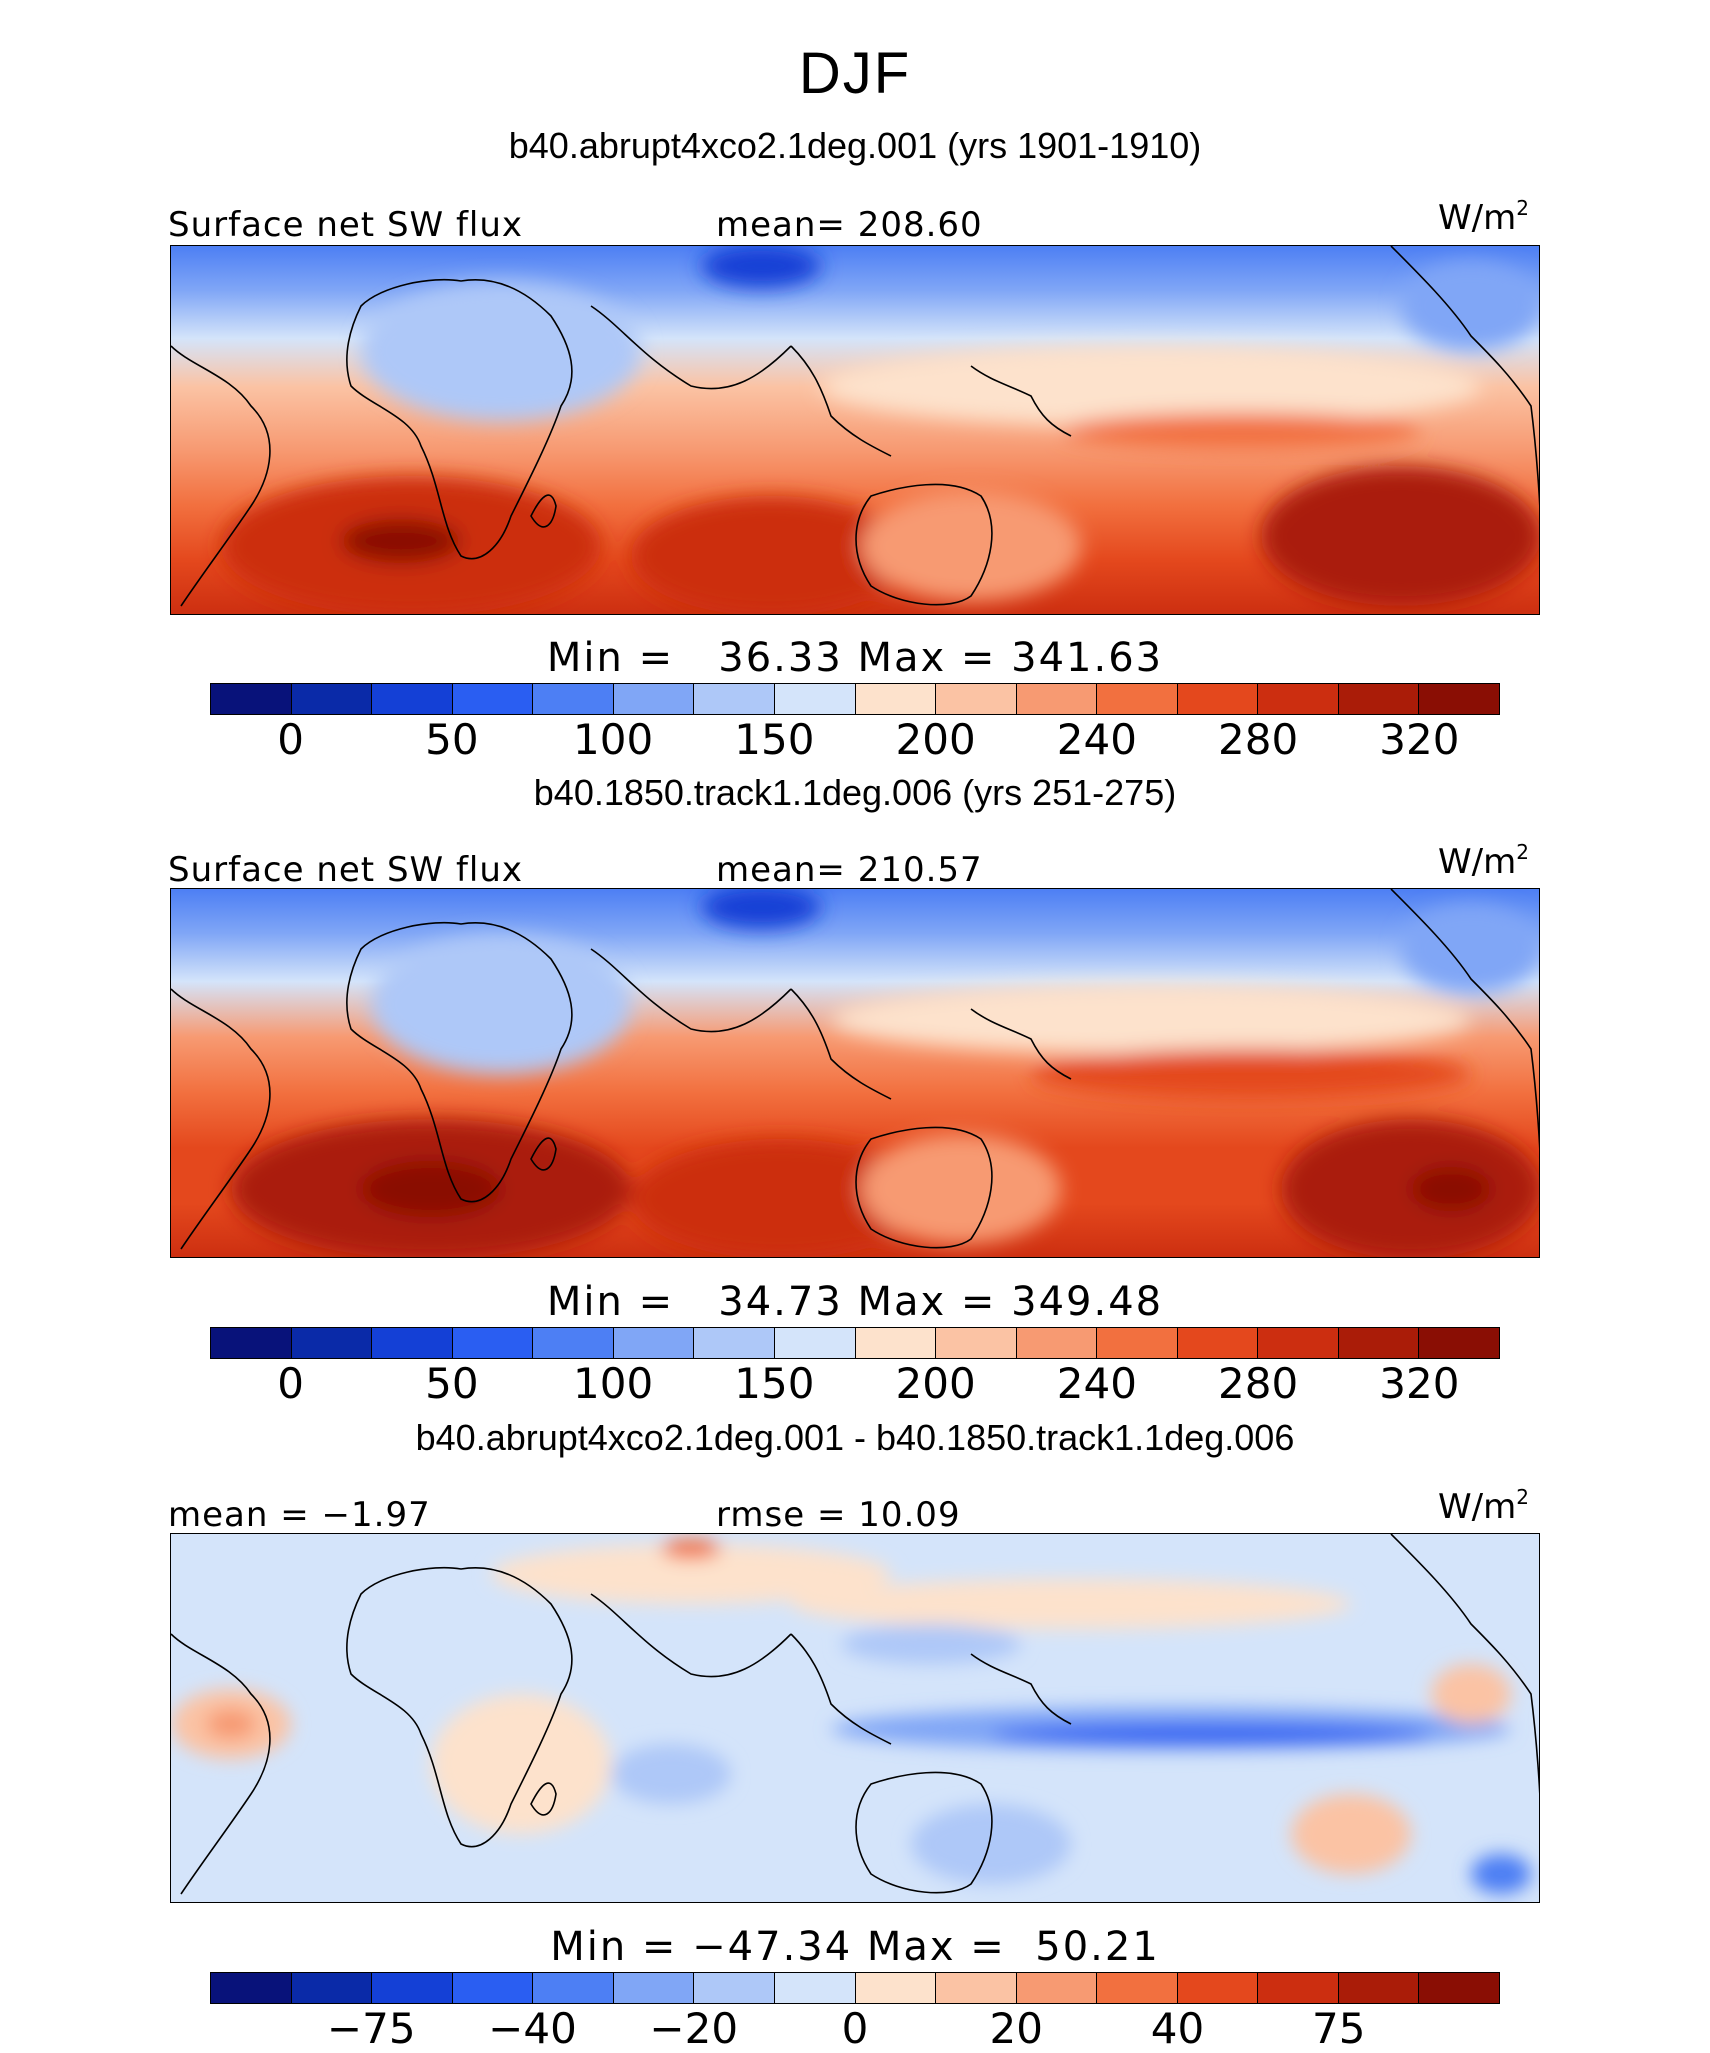 The image size is (1710, 2053). Describe the element at coordinates (346, 225) in the screenshot. I see `panel-1-variable-label: Surface net SW flux` at that location.